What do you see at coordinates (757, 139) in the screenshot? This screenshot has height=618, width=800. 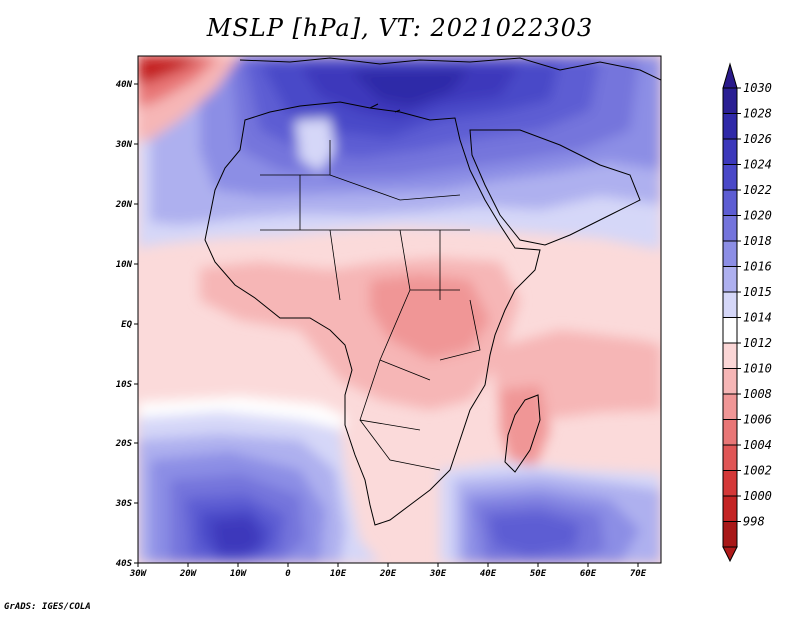 I see `colorbar-label: 1026` at bounding box center [757, 139].